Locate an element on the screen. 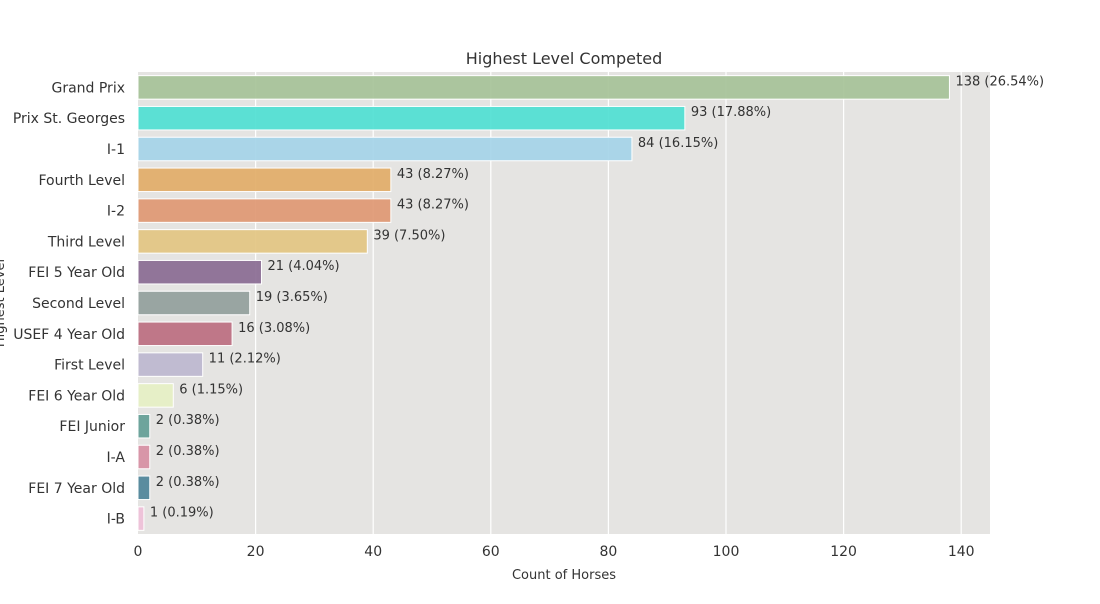 This screenshot has width=1100, height=604. data-label: 11 (2.12%) is located at coordinates (245, 359).